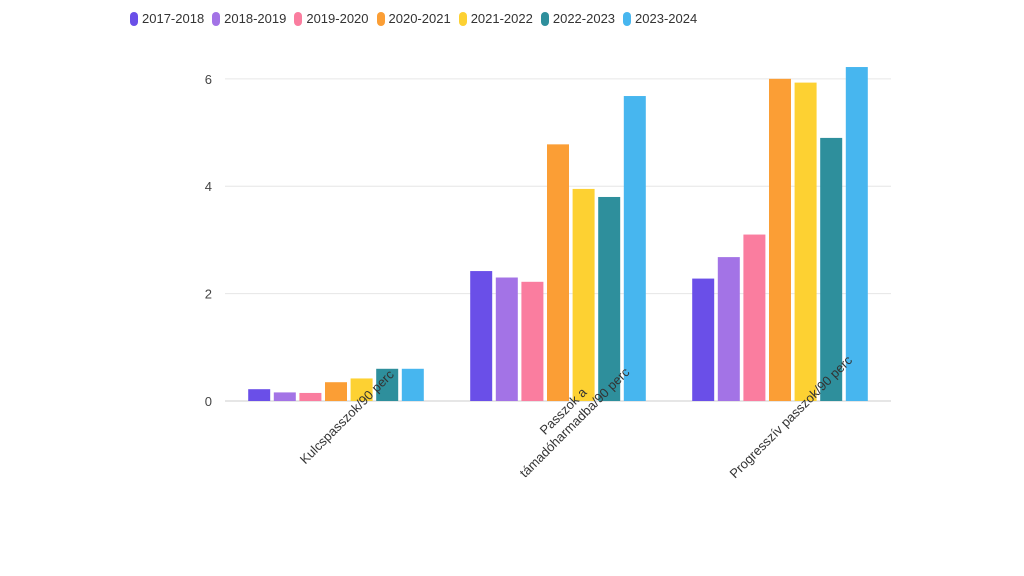  I want to click on y-tick-label: 6, so click(208, 79).